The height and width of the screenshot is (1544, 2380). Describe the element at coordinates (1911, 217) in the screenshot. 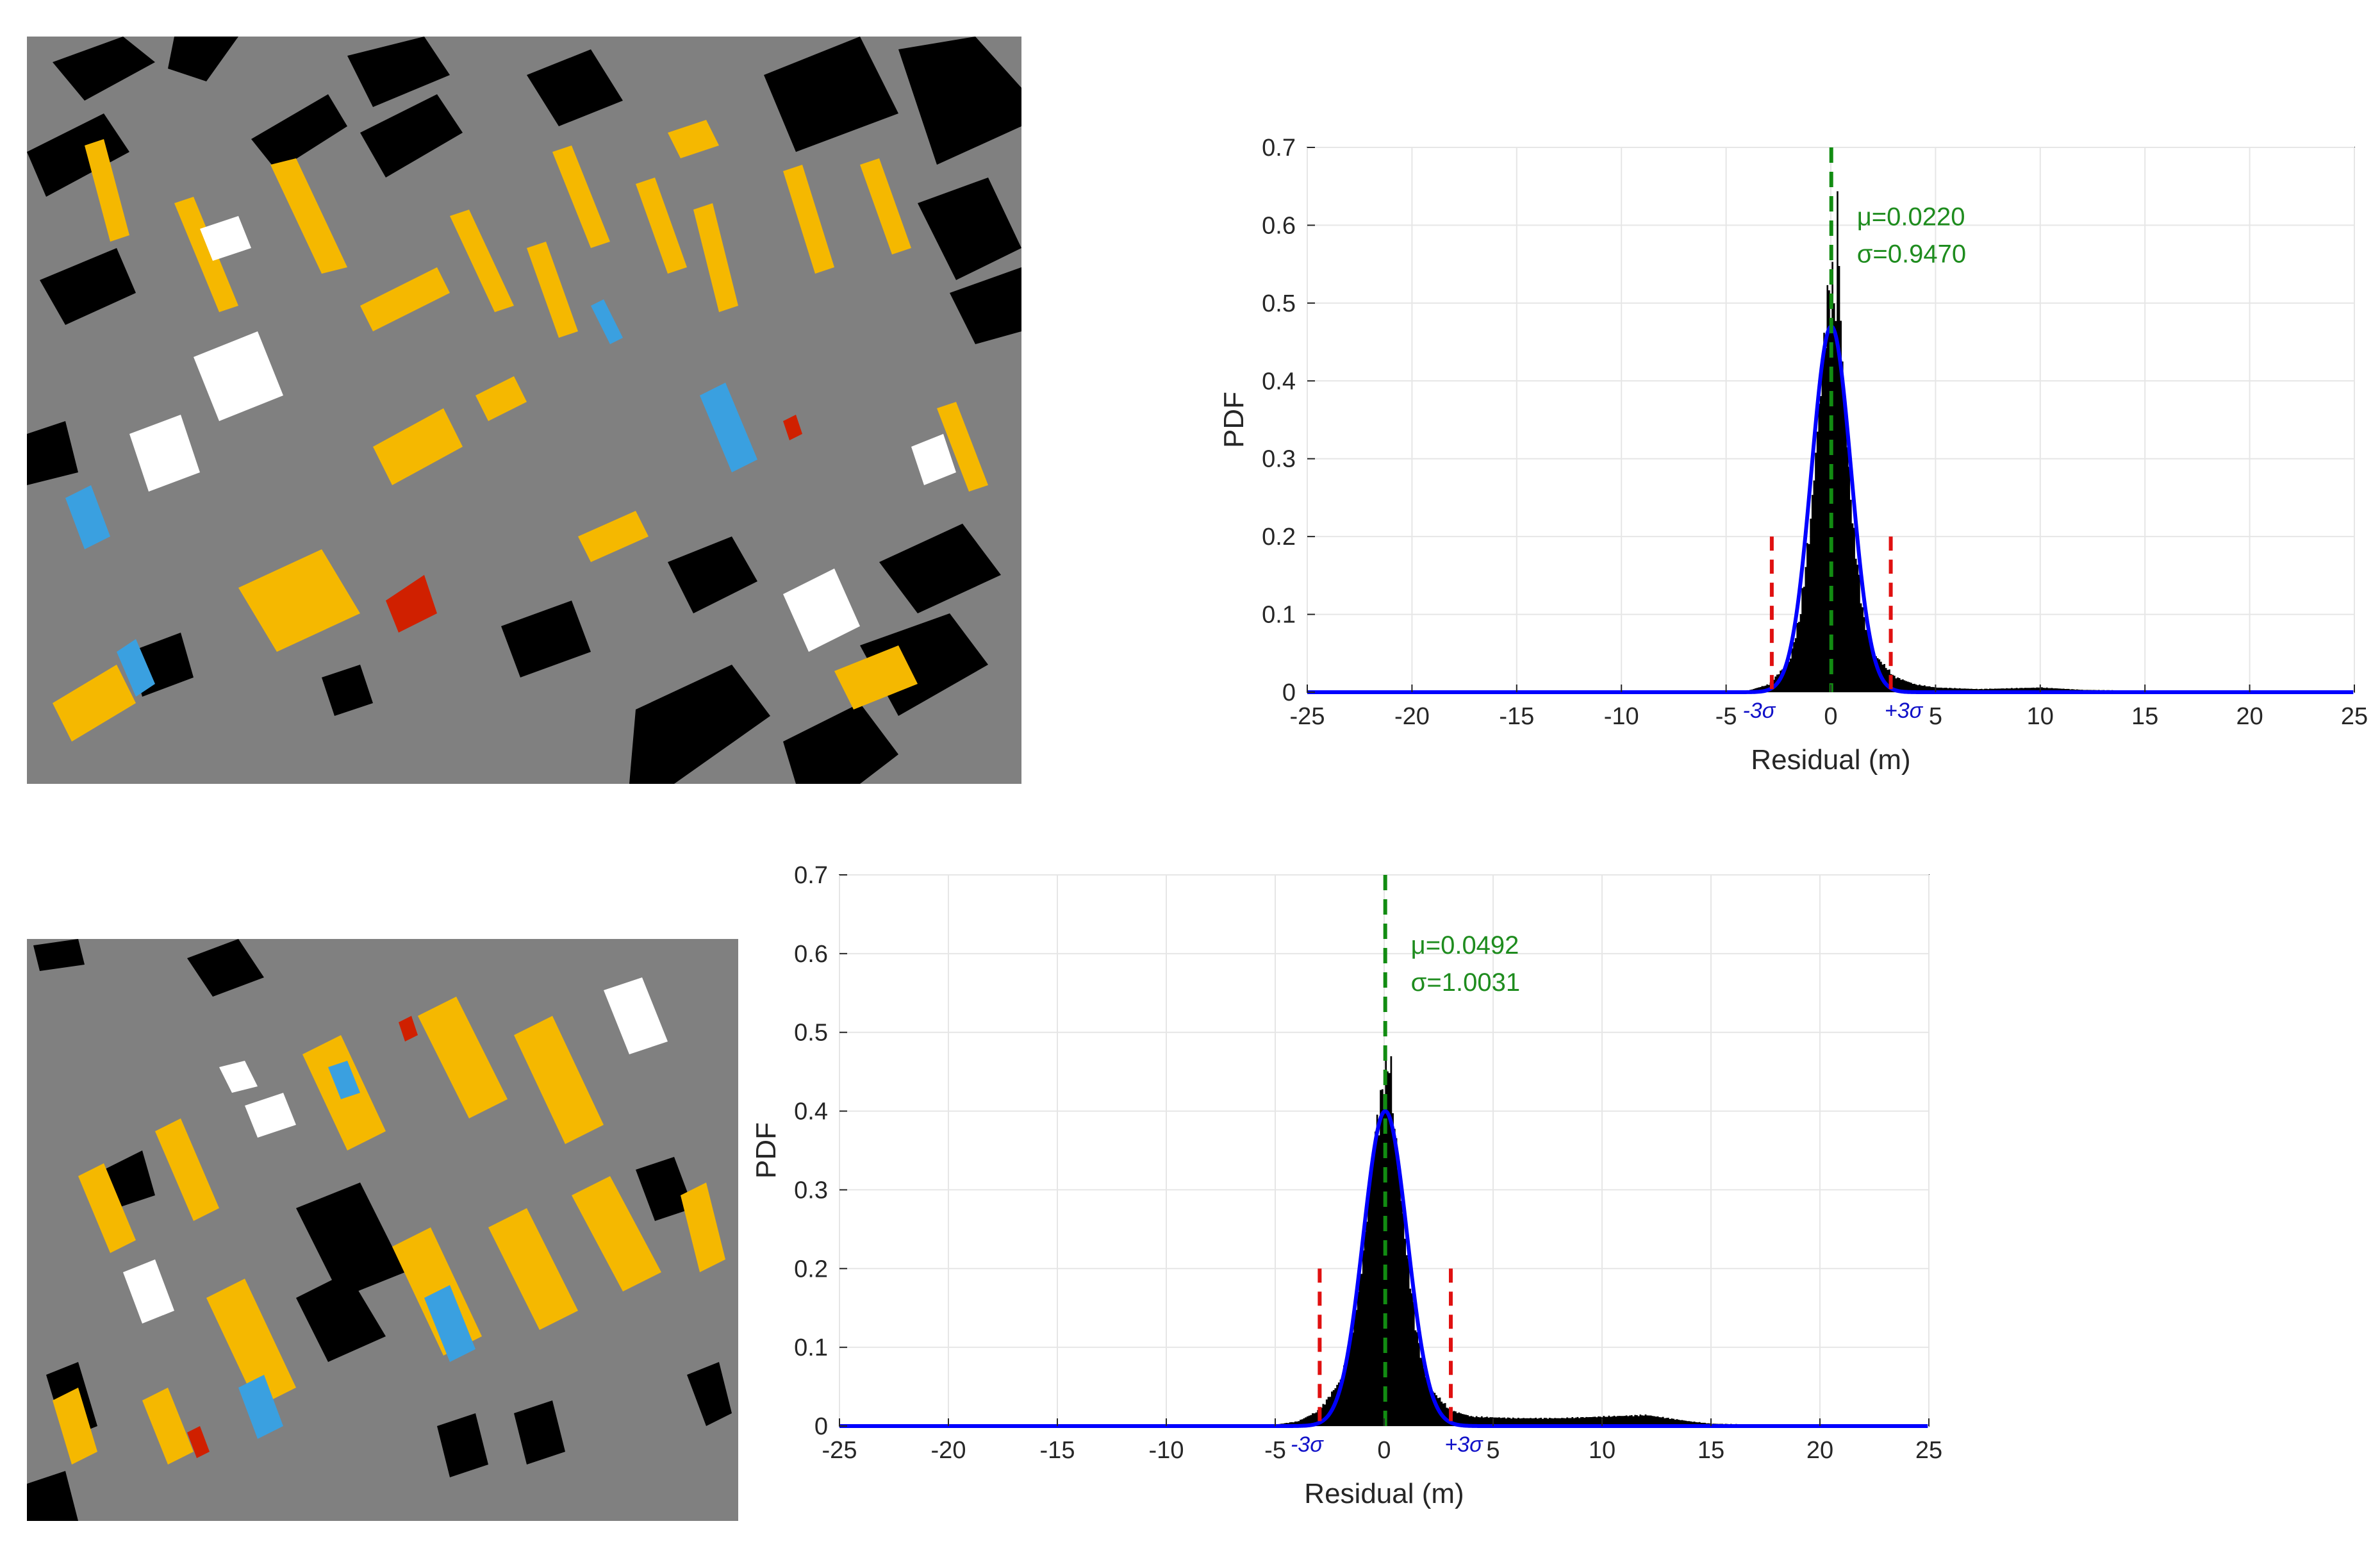

I see `mean-annotation: μ=0.0220` at that location.